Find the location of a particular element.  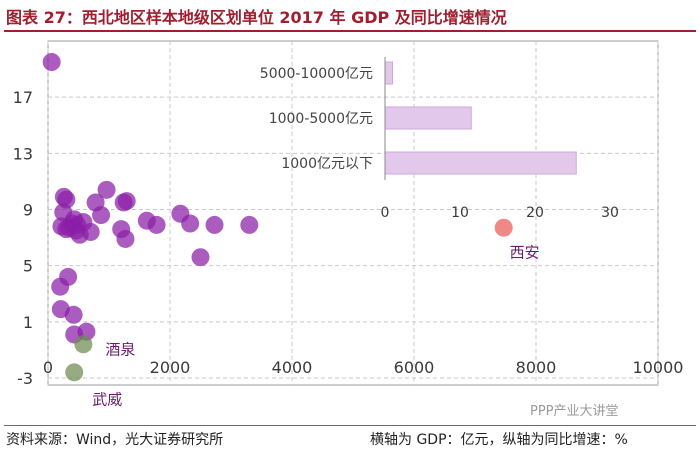

inset-tick-label: 30 is located at coordinates (610, 213).